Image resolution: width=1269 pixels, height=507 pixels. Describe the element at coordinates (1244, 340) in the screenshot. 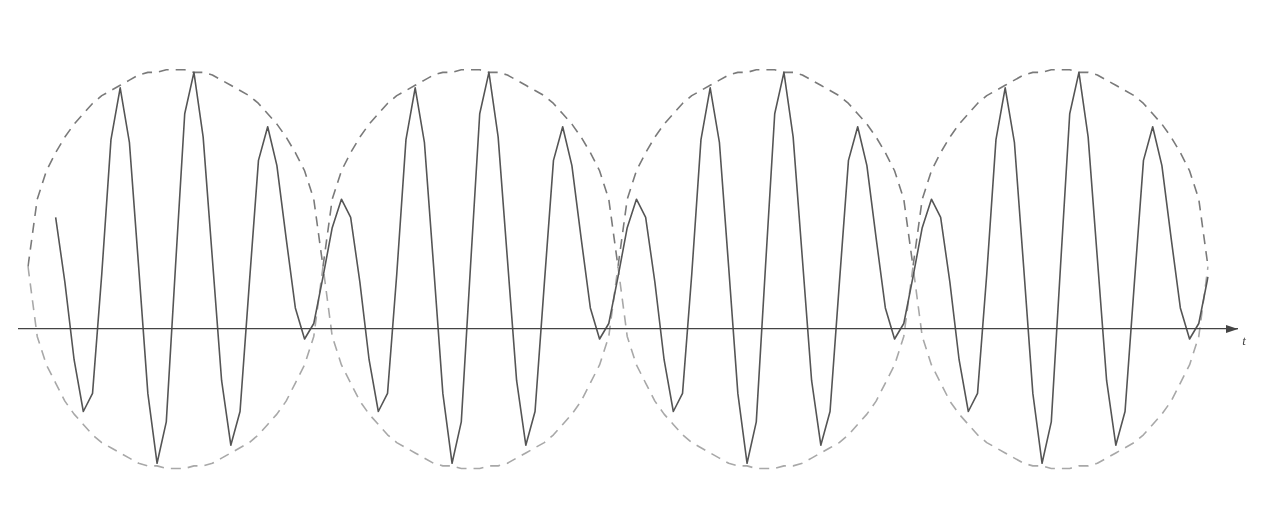

I see `x-axis-title: t` at that location.